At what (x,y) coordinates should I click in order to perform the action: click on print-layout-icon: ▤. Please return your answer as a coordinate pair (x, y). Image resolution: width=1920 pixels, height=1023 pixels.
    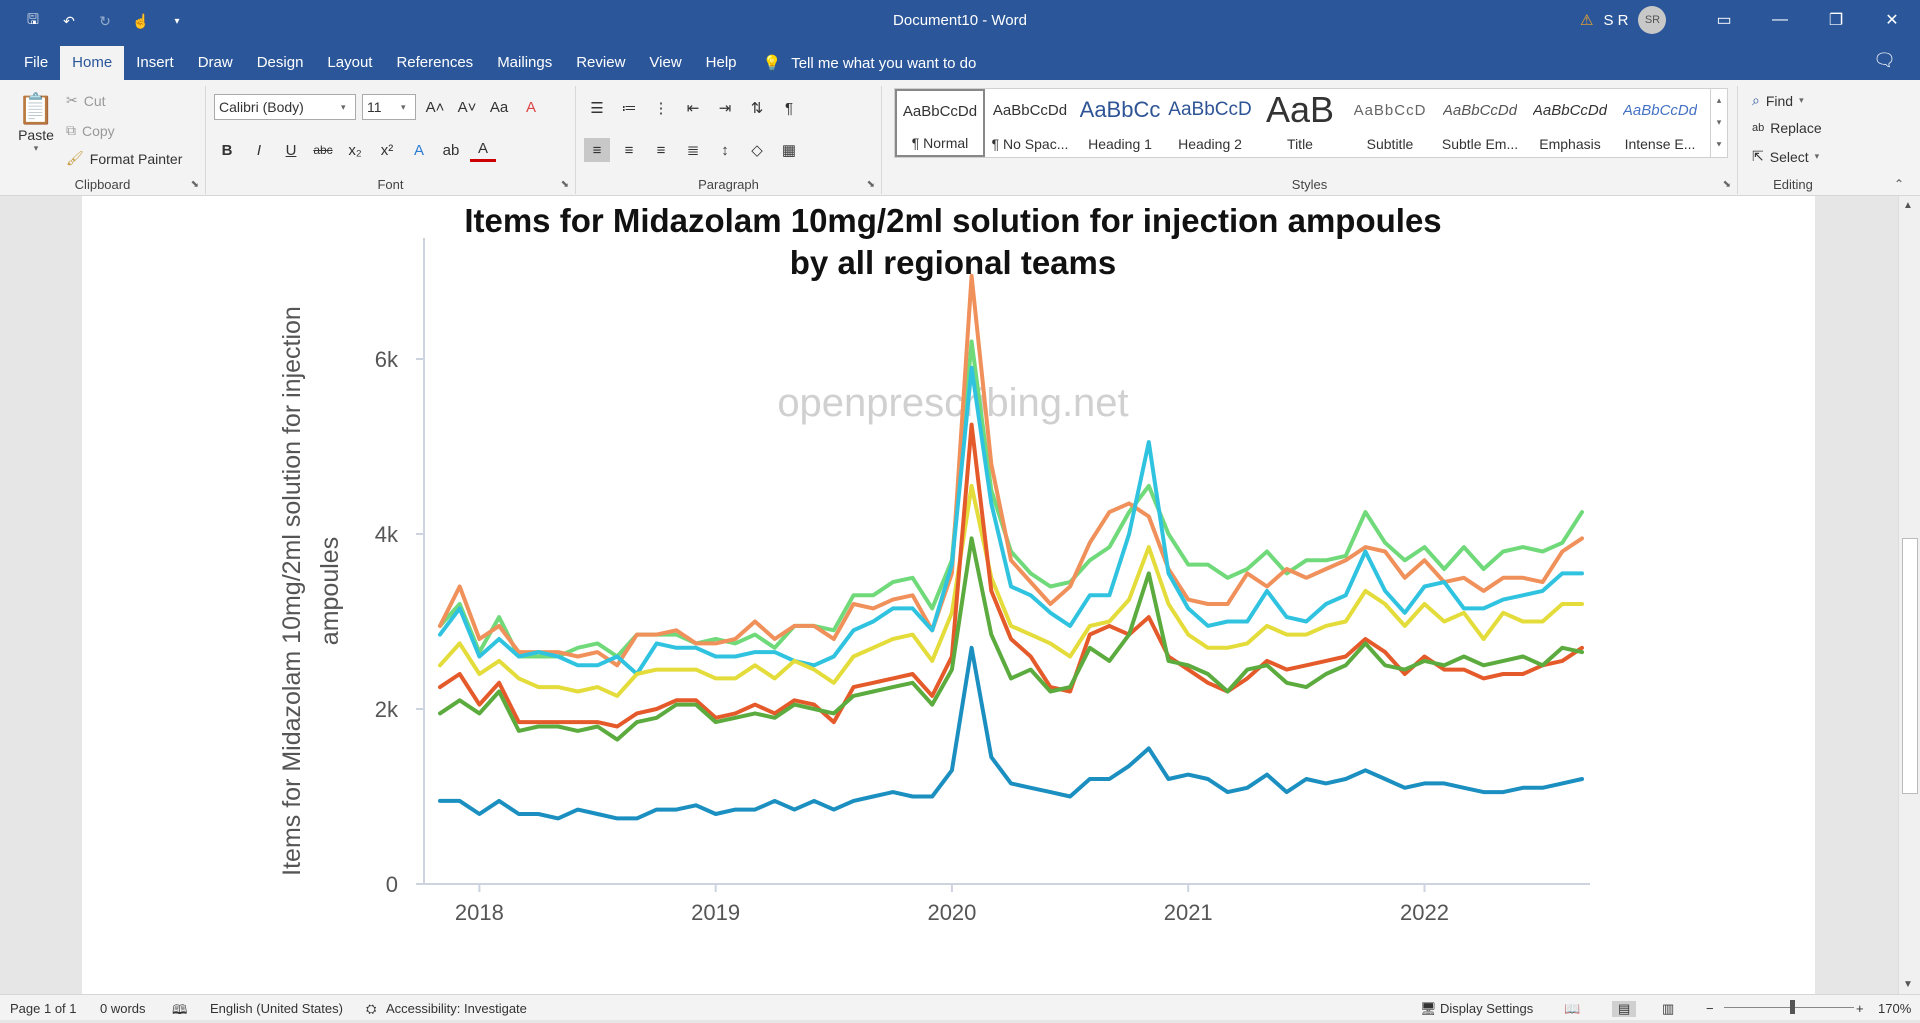
    Looking at the image, I should click on (1624, 1009).